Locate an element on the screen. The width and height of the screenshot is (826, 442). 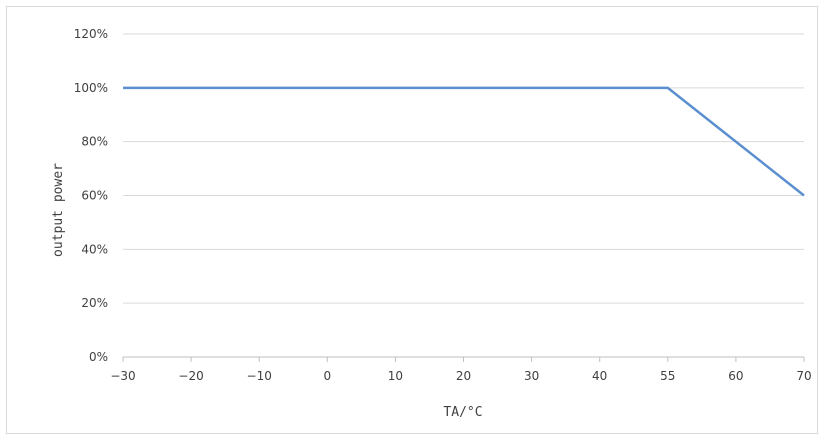
x-tick-label: 60 is located at coordinates (735, 376).